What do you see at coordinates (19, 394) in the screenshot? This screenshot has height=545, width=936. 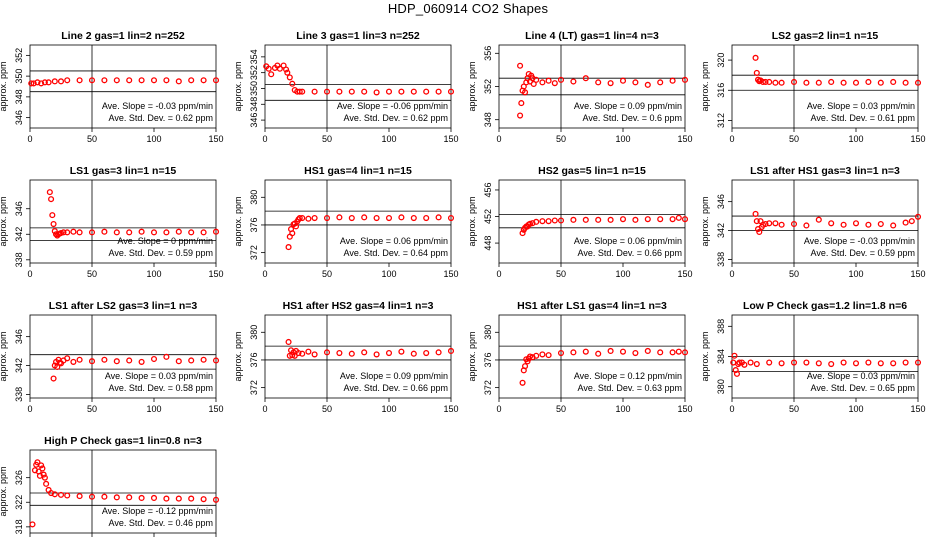 I see `y-tick-label: 338` at bounding box center [19, 394].